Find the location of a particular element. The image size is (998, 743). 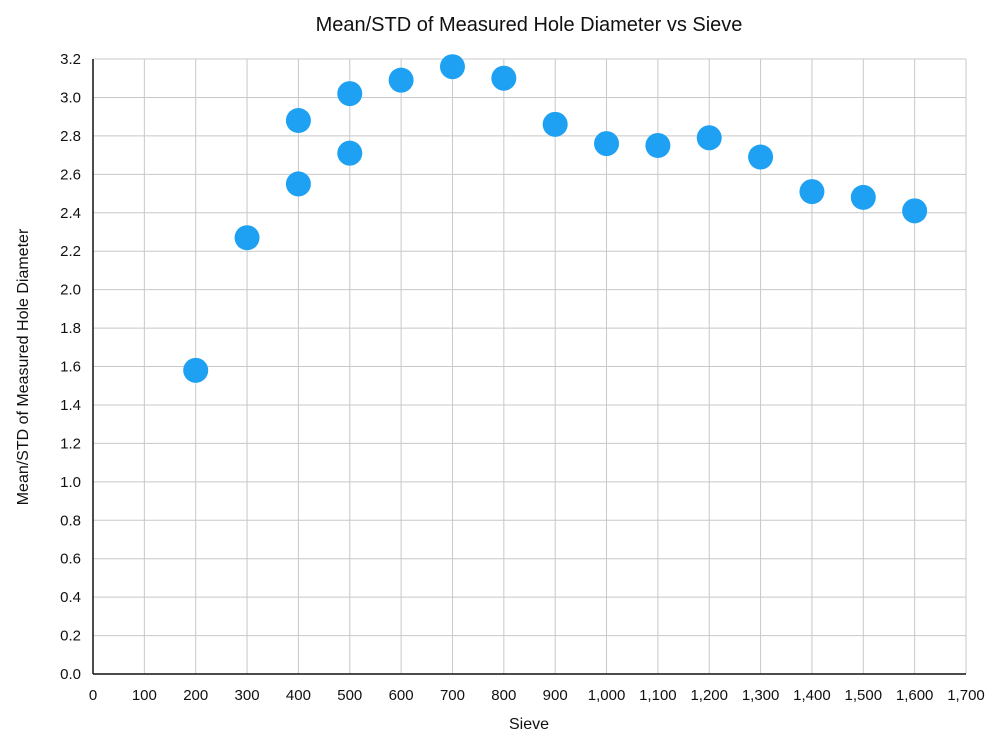

x-tick-label: 800 is located at coordinates (503, 695).